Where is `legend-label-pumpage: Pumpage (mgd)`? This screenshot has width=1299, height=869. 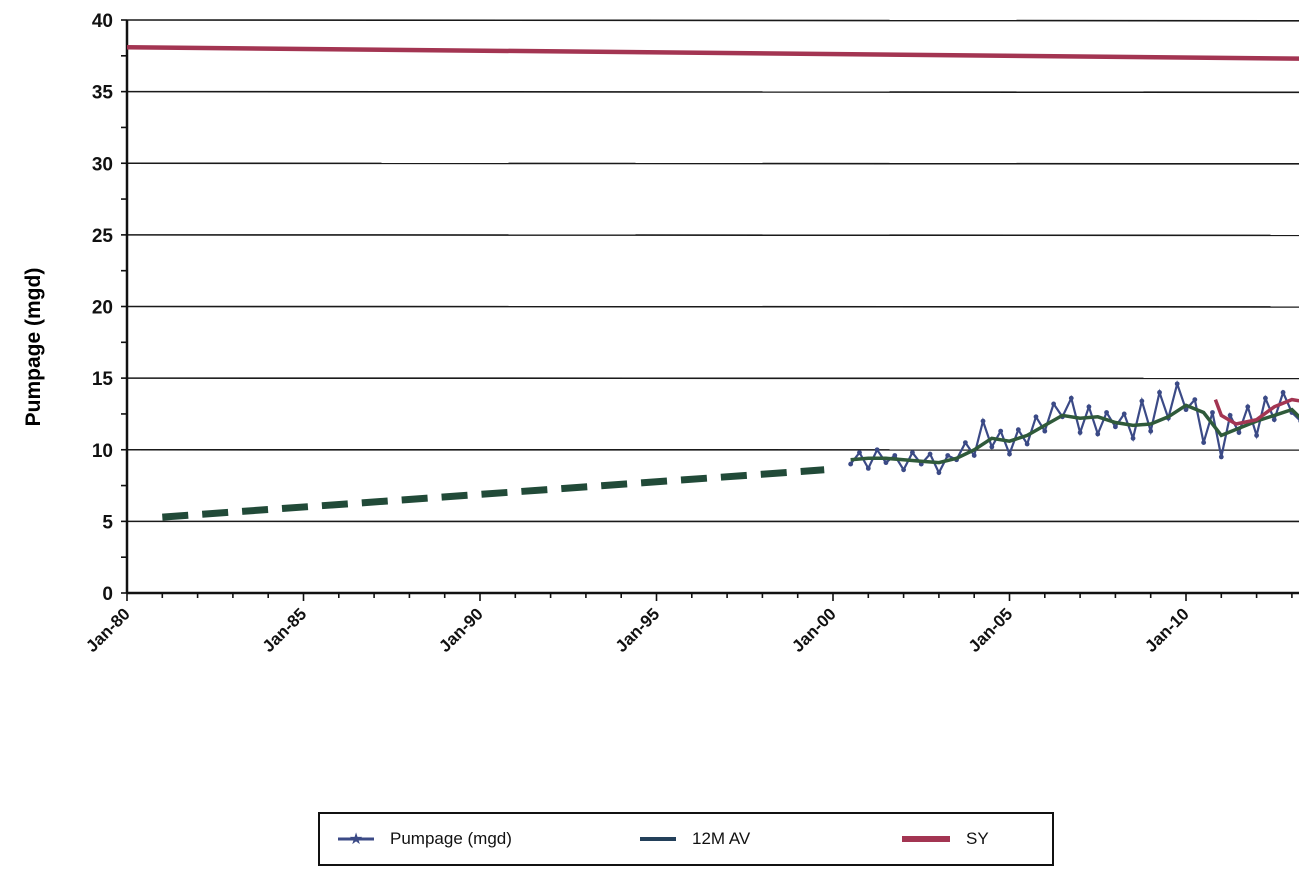
legend-label-pumpage: Pumpage (mgd) is located at coordinates (451, 838).